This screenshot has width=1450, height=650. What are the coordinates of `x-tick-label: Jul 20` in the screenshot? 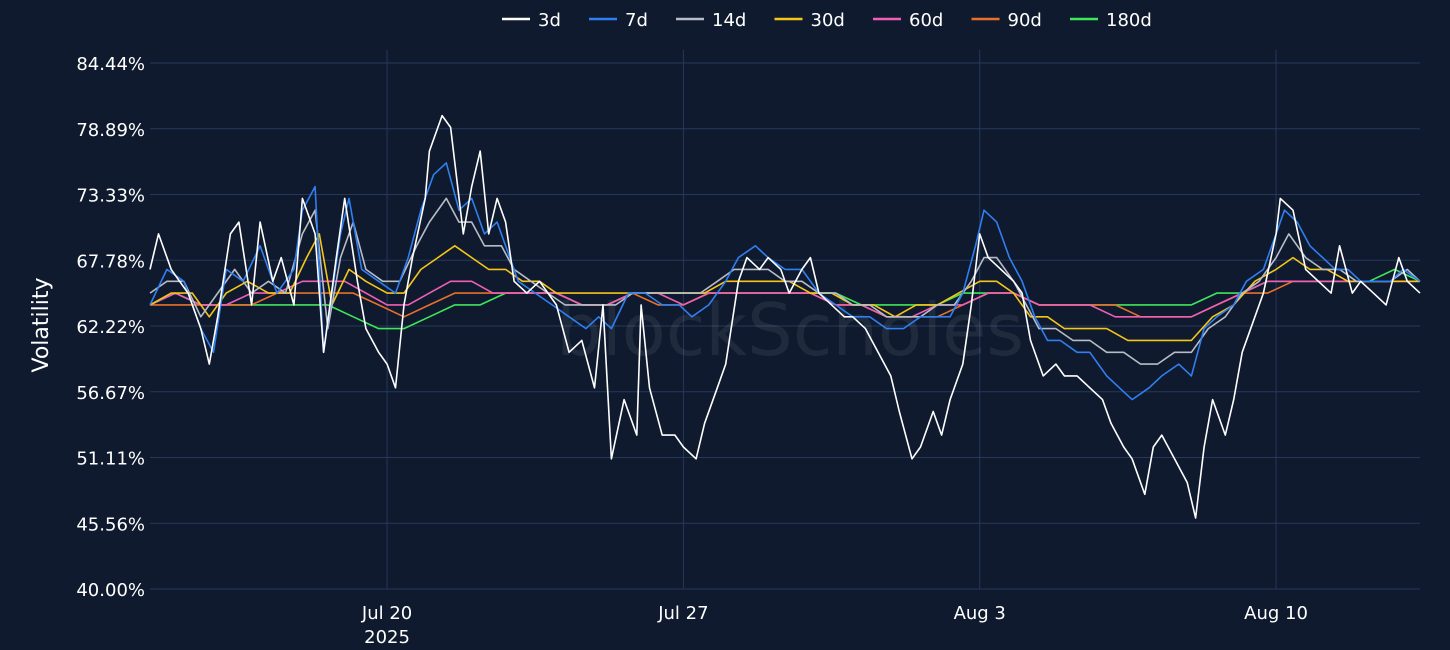 It's located at (386, 613).